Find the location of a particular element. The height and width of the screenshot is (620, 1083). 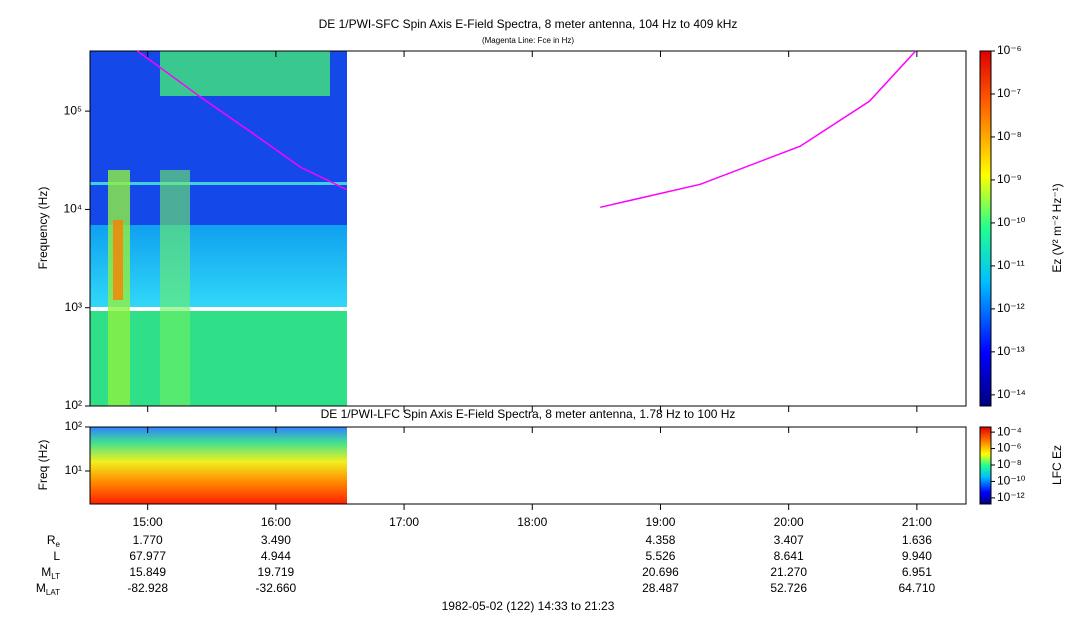

ephemeris-value: 9.940 is located at coordinates (917, 556).